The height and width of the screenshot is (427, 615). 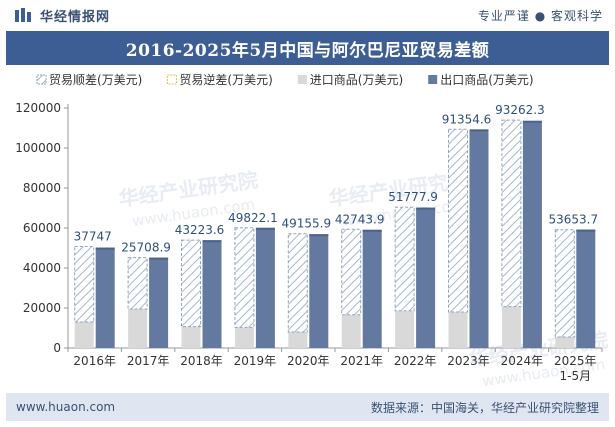 What do you see at coordinates (486, 79) in the screenshot?
I see `legend-label: 出口商品(万美元)` at bounding box center [486, 79].